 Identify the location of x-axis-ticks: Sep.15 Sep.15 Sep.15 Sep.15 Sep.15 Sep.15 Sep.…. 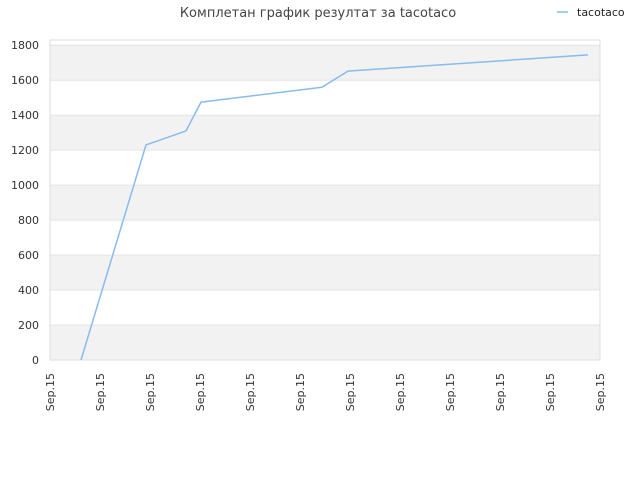
(325, 392).